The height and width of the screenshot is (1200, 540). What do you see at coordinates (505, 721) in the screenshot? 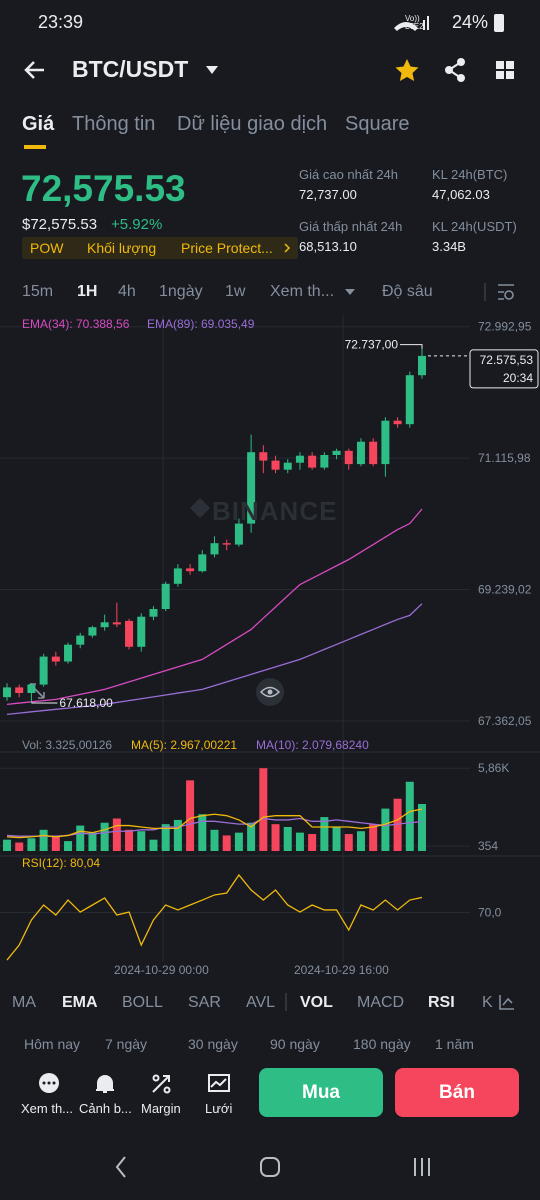
I see `y-tick-label: 67.362,05` at bounding box center [505, 721].